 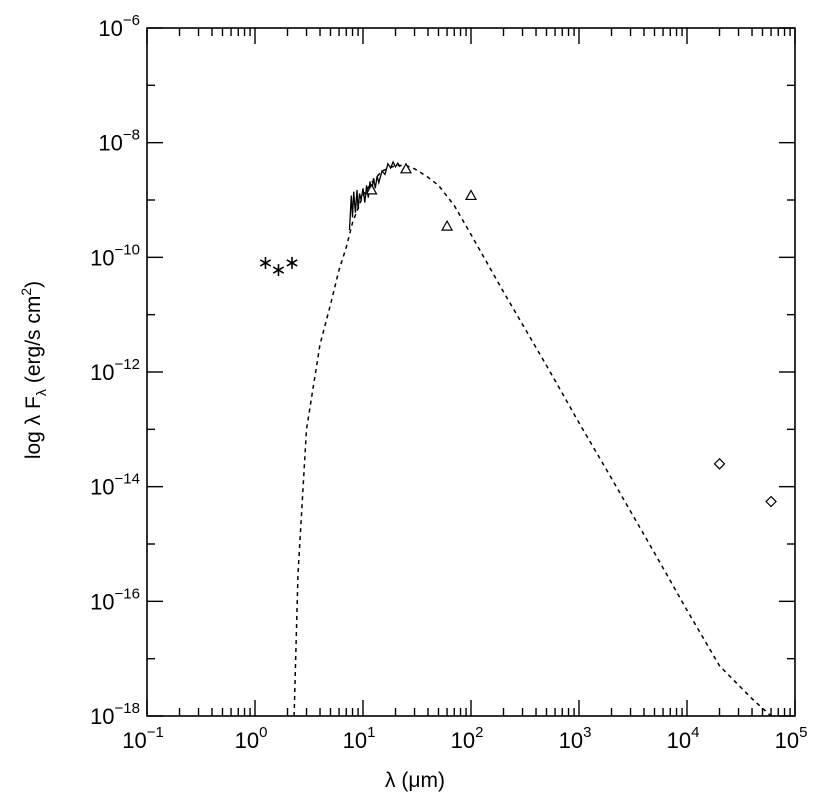 I want to click on x-tick-labels: 10⁻¹ 10⁰ 10¹ 10² 10³ 10⁴ 10⁵, so click(x=464, y=738).